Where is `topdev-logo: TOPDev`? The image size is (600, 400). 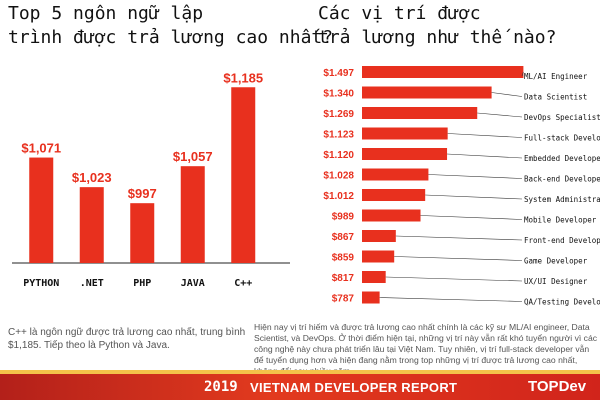 topdev-logo: TOPDev is located at coordinates (557, 386).